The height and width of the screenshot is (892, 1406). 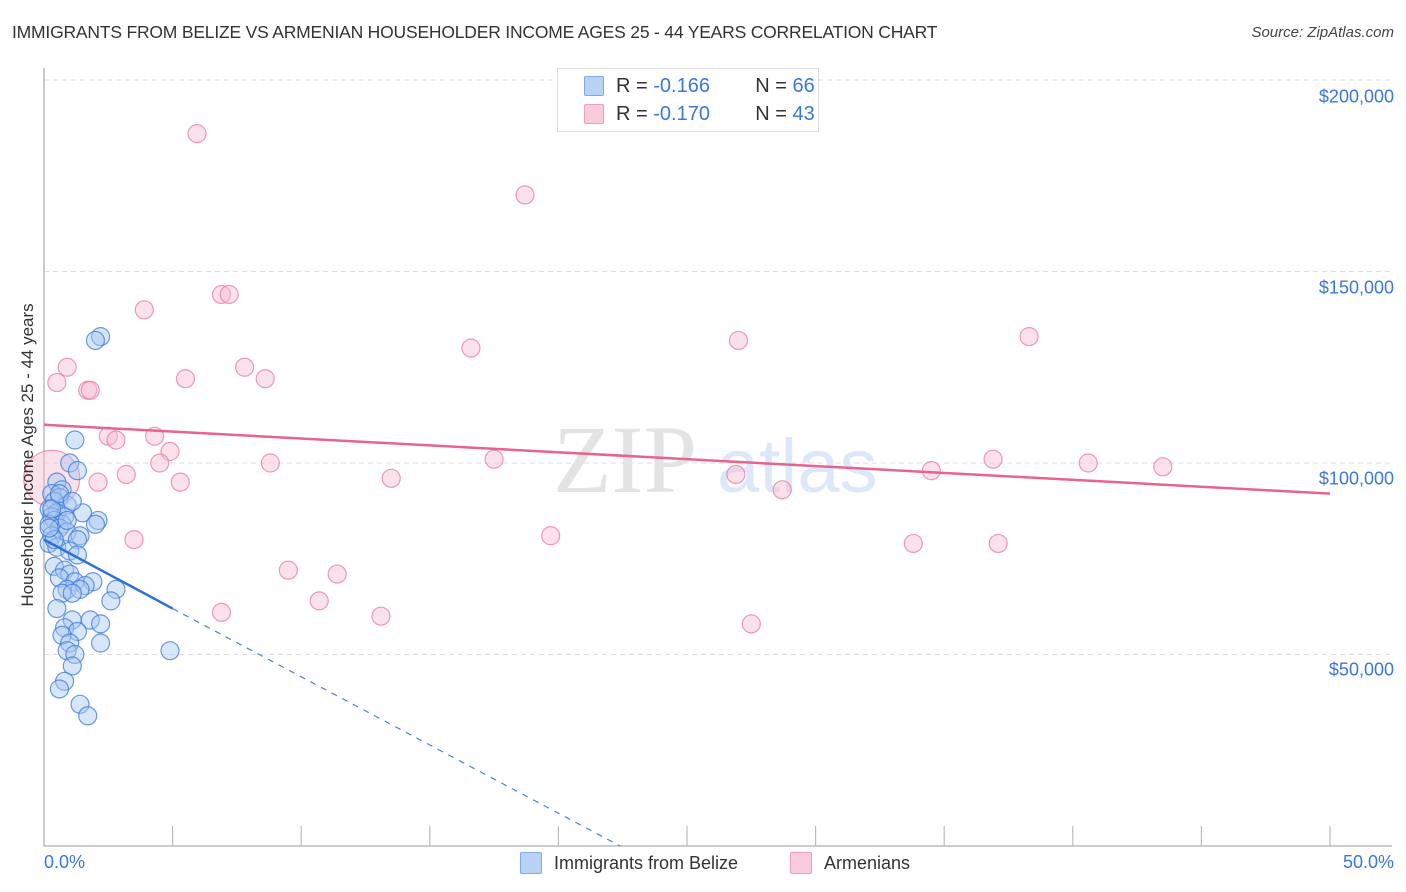 What do you see at coordinates (108, 574) in the screenshot?
I see `belize-trend-line` at bounding box center [108, 574].